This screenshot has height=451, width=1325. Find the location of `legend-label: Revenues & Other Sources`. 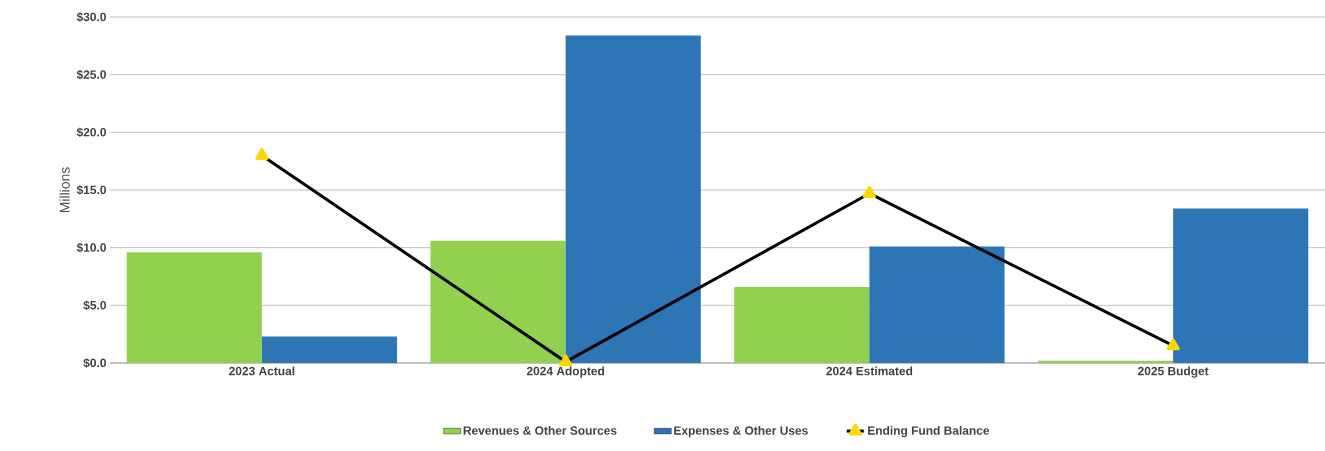

legend-label: Revenues & Other Sources is located at coordinates (540, 430).